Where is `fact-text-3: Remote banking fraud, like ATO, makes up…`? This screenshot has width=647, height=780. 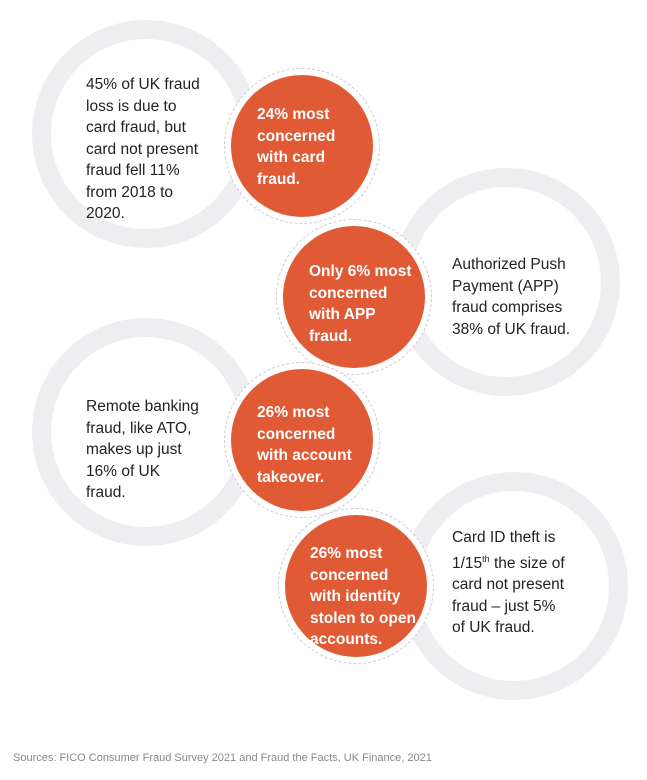 fact-text-3: Remote banking fraud, like ATO, makes up… is located at coordinates (142, 449).